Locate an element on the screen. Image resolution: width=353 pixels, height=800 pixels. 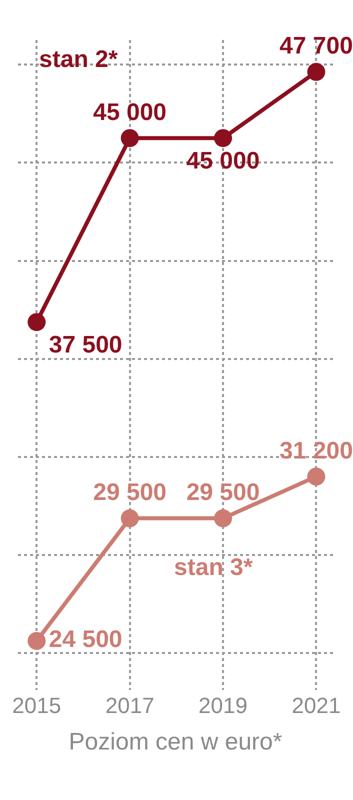
x-tick-label: 2015 is located at coordinates (37, 705).